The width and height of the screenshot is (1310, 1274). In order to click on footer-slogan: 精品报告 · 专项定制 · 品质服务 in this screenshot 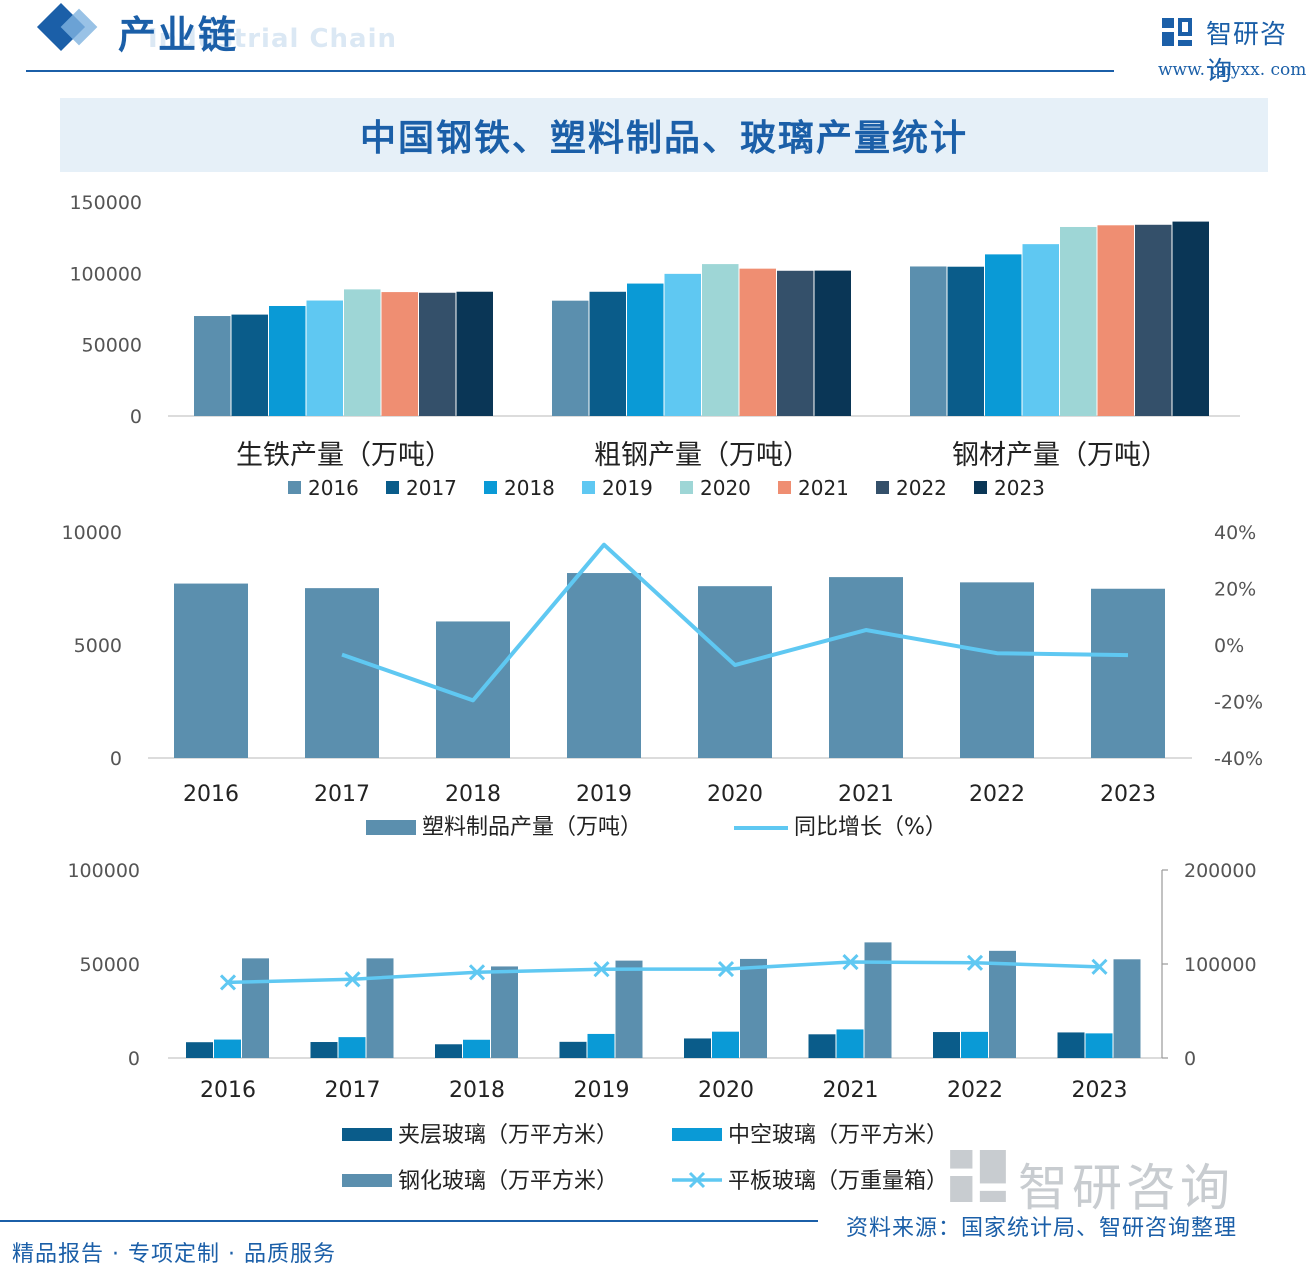, I will do `click(174, 1254)`.